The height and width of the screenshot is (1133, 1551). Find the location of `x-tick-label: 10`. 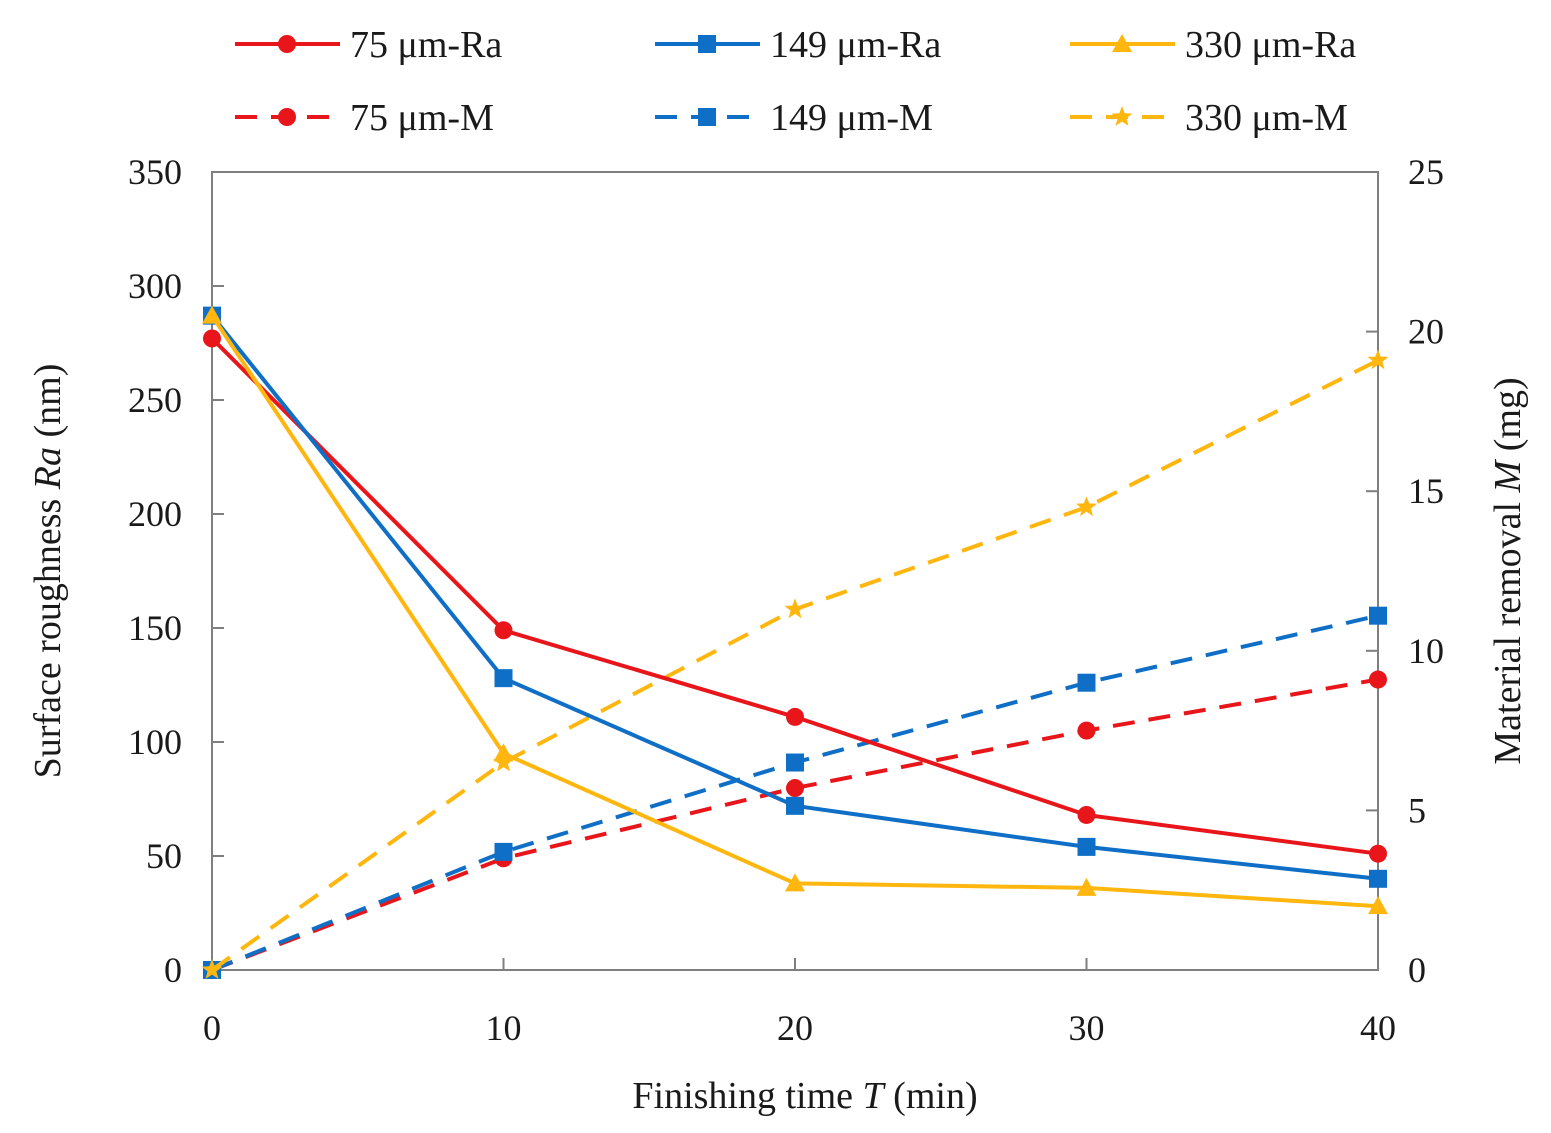

x-tick-label: 10 is located at coordinates (504, 1028).